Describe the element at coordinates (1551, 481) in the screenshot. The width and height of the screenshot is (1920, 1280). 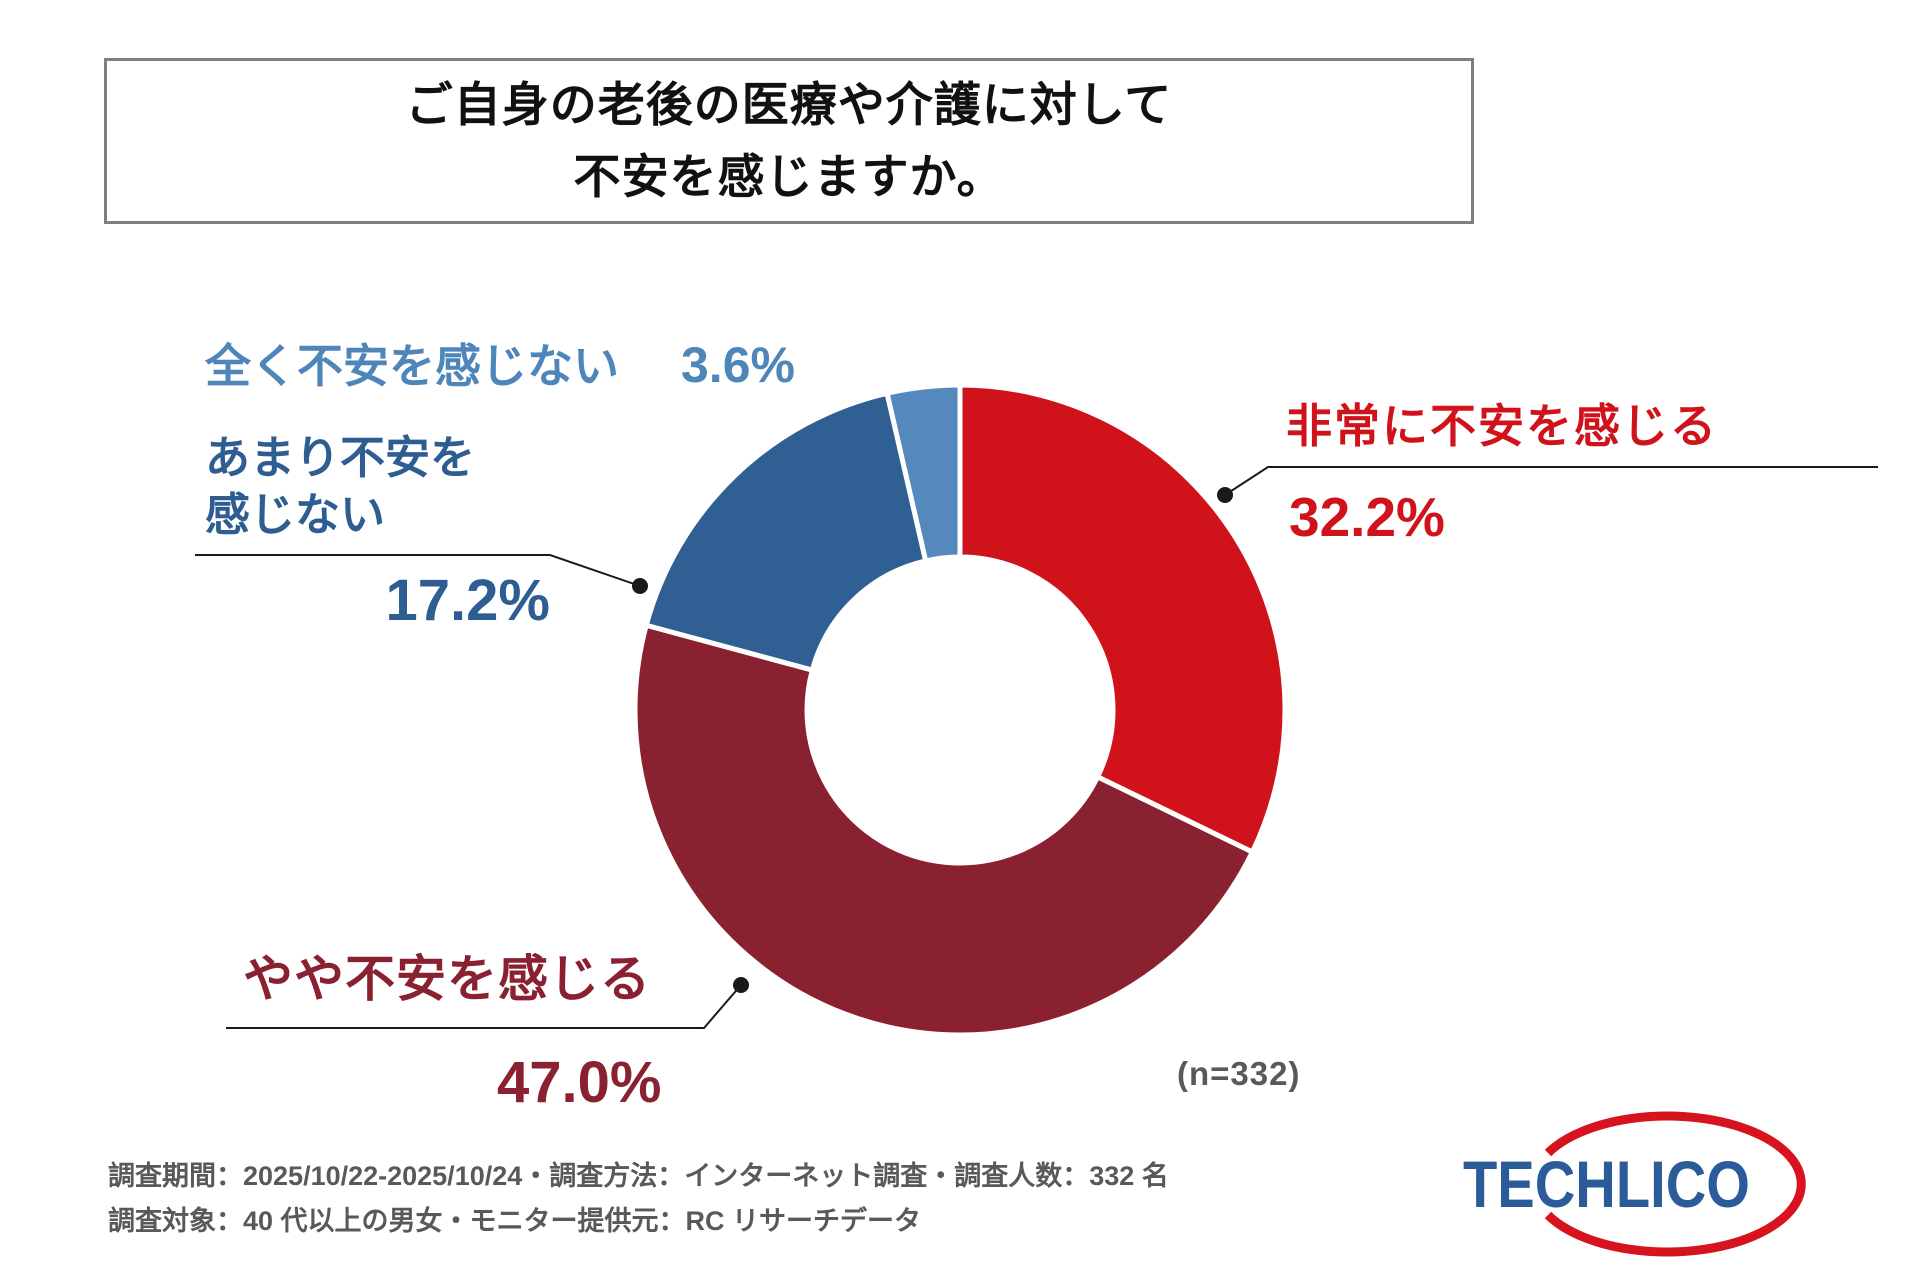
I see `leader-line-strongly` at that location.